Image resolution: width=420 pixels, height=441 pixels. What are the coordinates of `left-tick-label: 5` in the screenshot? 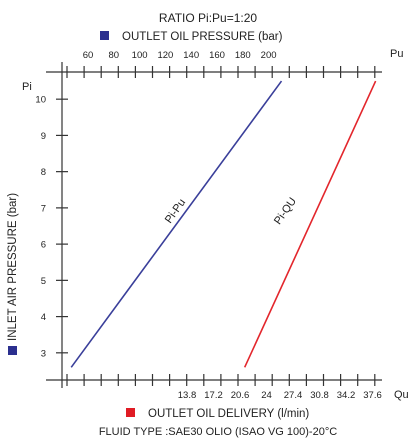 It's located at (43, 281).